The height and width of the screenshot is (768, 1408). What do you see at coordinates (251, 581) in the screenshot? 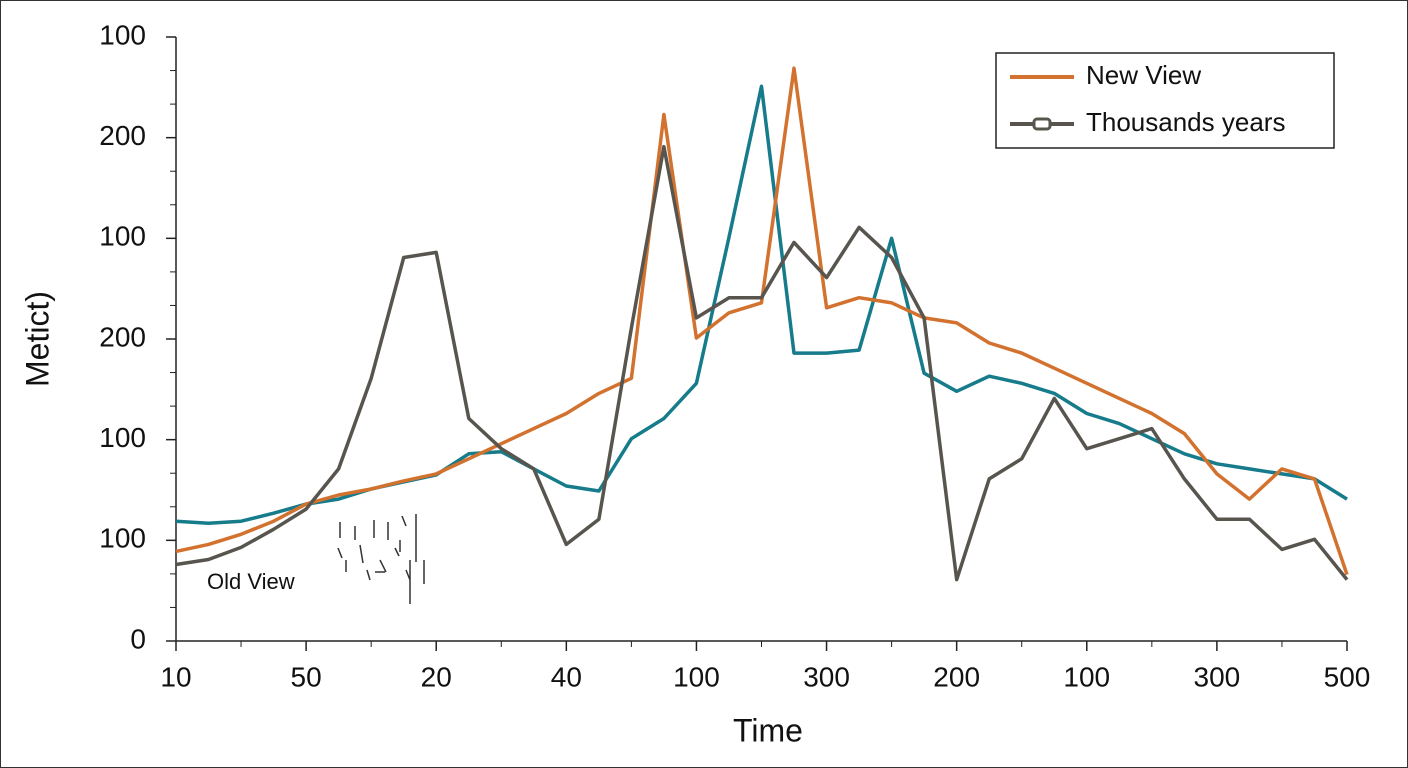
I see `annotation: Old View` at bounding box center [251, 581].